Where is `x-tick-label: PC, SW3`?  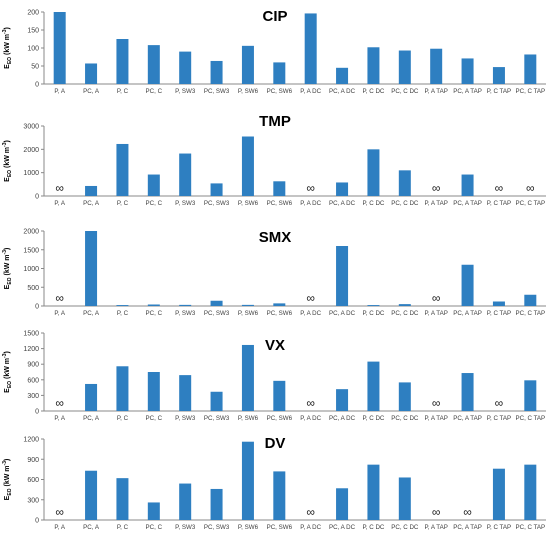
x-tick-label: PC, SW3 is located at coordinates (217, 527).